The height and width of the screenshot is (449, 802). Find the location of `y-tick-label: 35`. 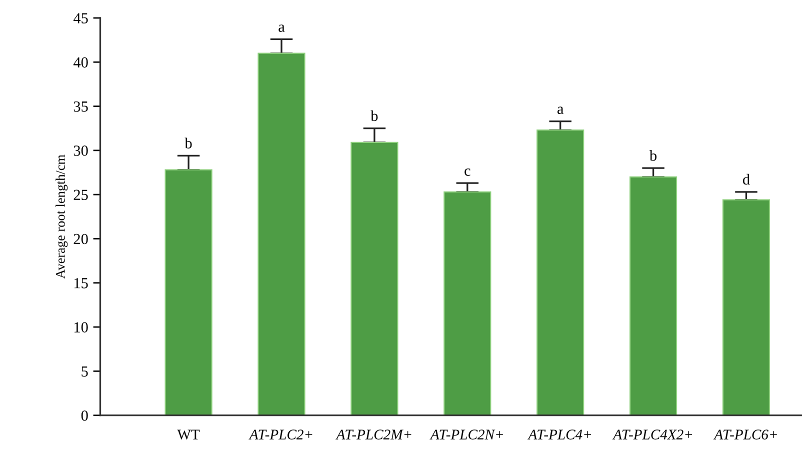

y-tick-label: 35 is located at coordinates (81, 106).